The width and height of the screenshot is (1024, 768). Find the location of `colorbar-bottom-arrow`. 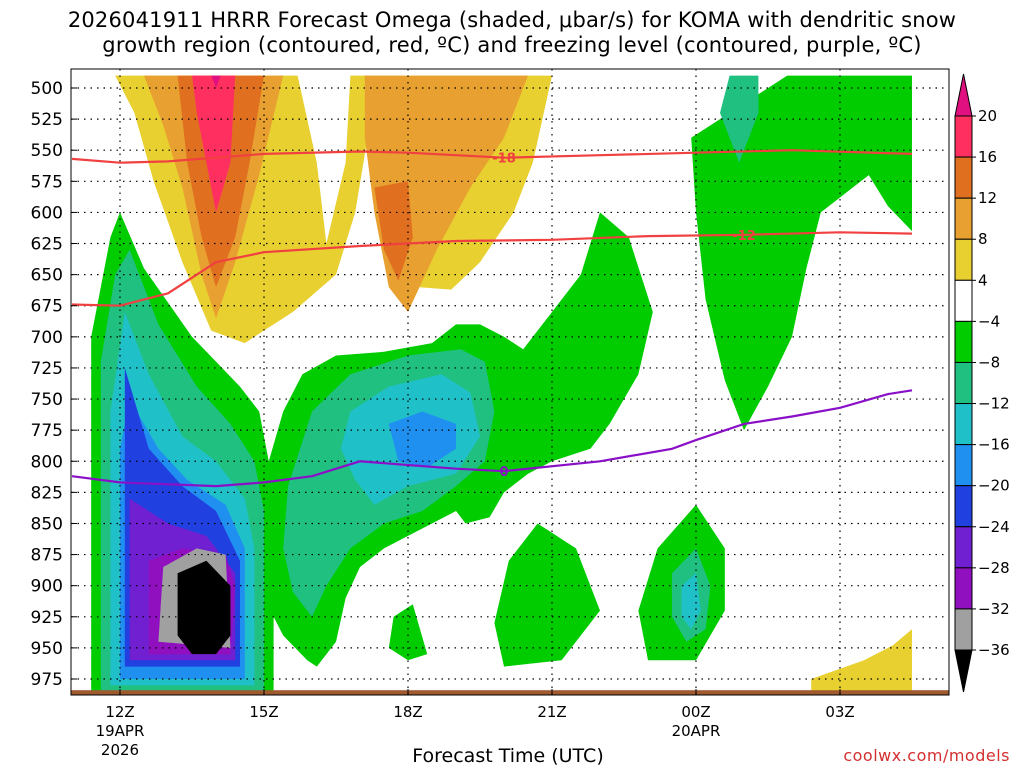

colorbar-bottom-arrow is located at coordinates (963, 671).